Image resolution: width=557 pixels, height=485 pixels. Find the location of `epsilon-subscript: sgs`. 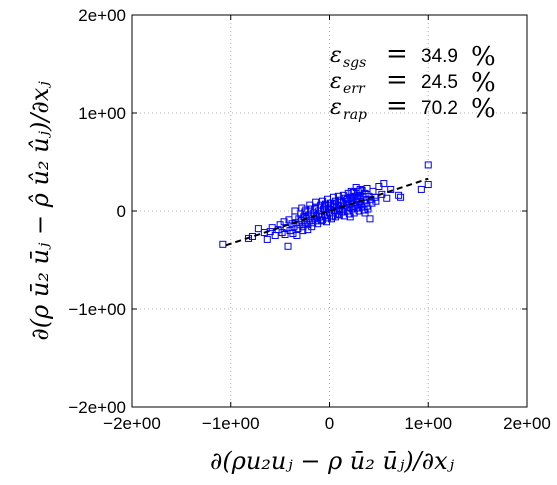

epsilon-subscript: sgs is located at coordinates (354, 63).